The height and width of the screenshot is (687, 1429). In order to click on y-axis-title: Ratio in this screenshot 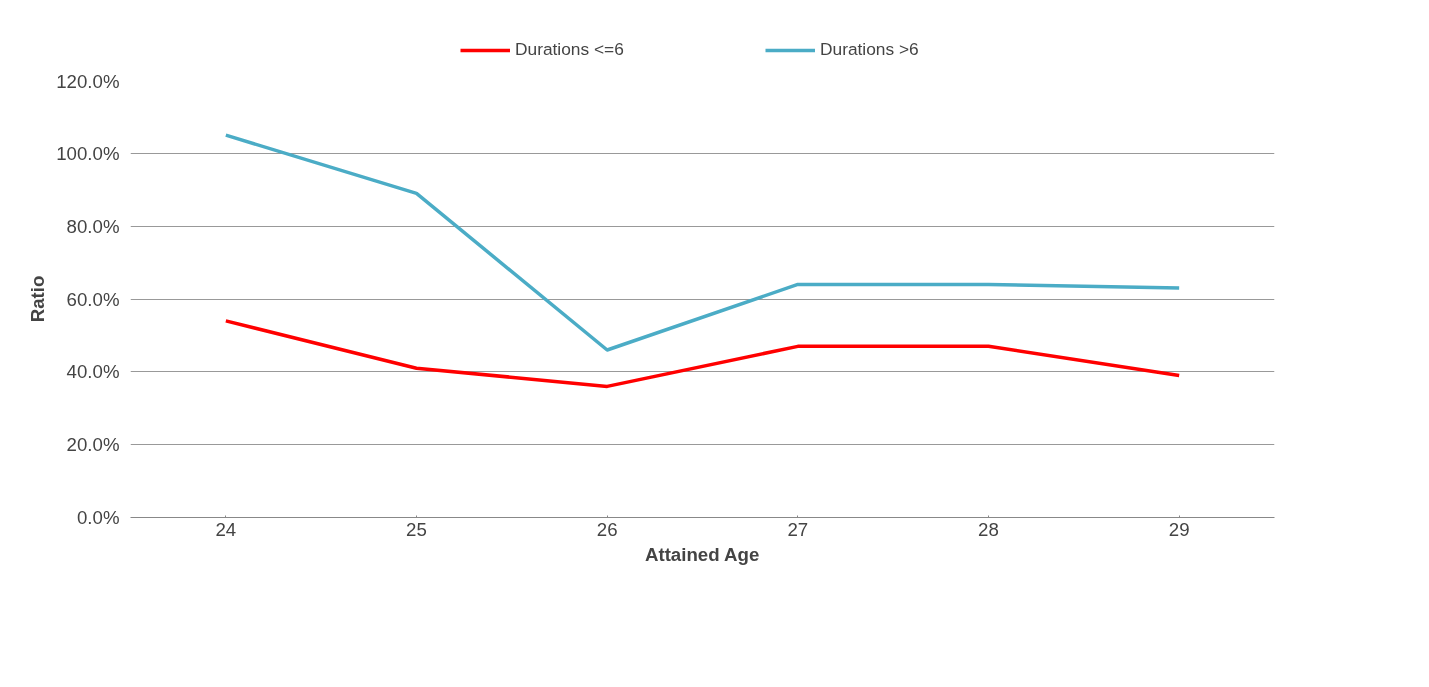, I will do `click(38, 299)`.